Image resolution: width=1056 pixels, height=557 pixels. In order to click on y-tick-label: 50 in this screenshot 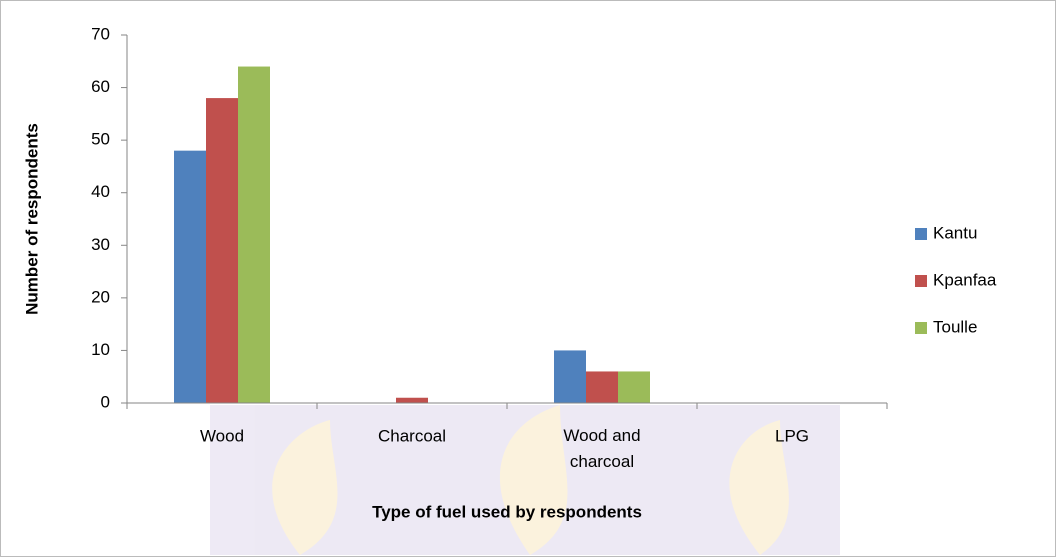, I will do `click(100, 139)`.